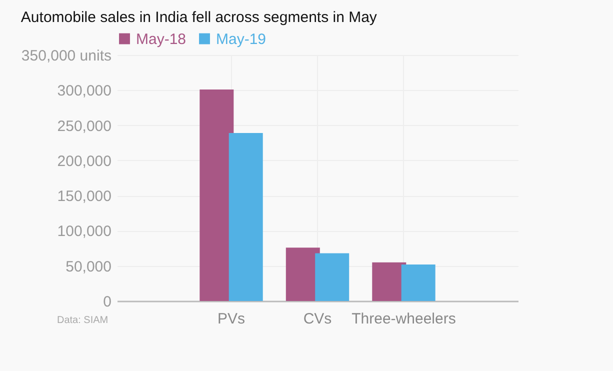 The height and width of the screenshot is (371, 613). What do you see at coordinates (199, 17) in the screenshot?
I see `chart-title: Automobile sales in India fell across segments in May` at bounding box center [199, 17].